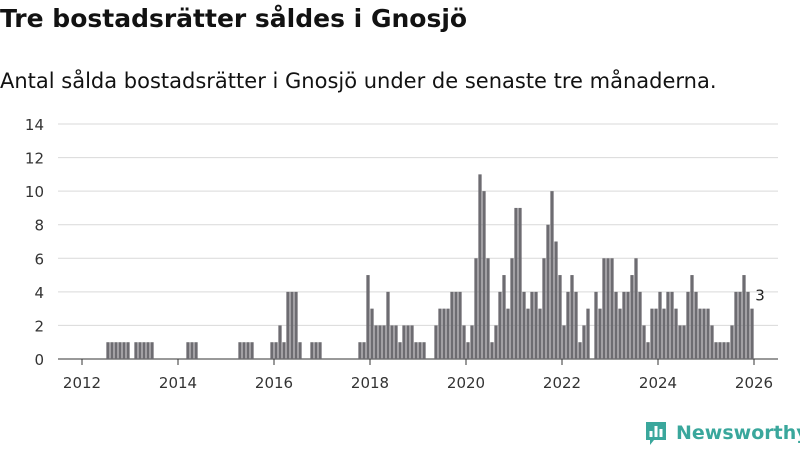  What do you see at coordinates (234, 18) in the screenshot?
I see `page-title: Tre bostadsrätter såldes i Gnosjö` at bounding box center [234, 18].